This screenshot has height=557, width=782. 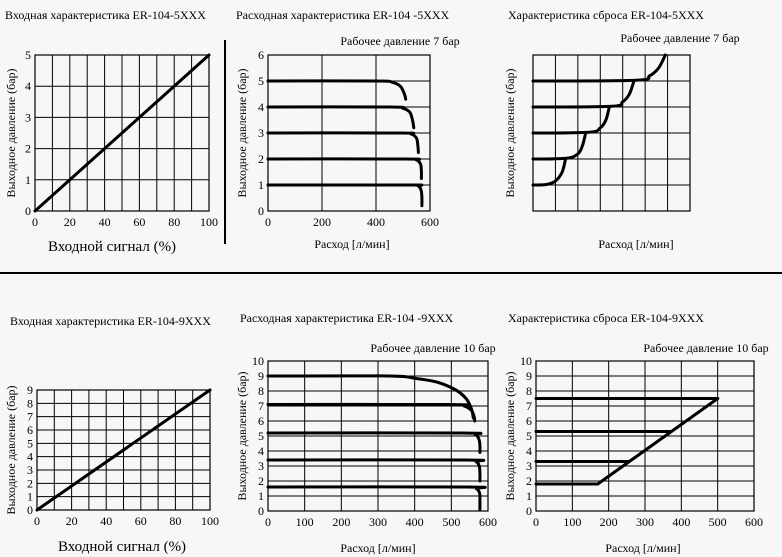 I want to click on chart-title: Входная характеристика ER-104-5XXX, so click(x=105, y=15).